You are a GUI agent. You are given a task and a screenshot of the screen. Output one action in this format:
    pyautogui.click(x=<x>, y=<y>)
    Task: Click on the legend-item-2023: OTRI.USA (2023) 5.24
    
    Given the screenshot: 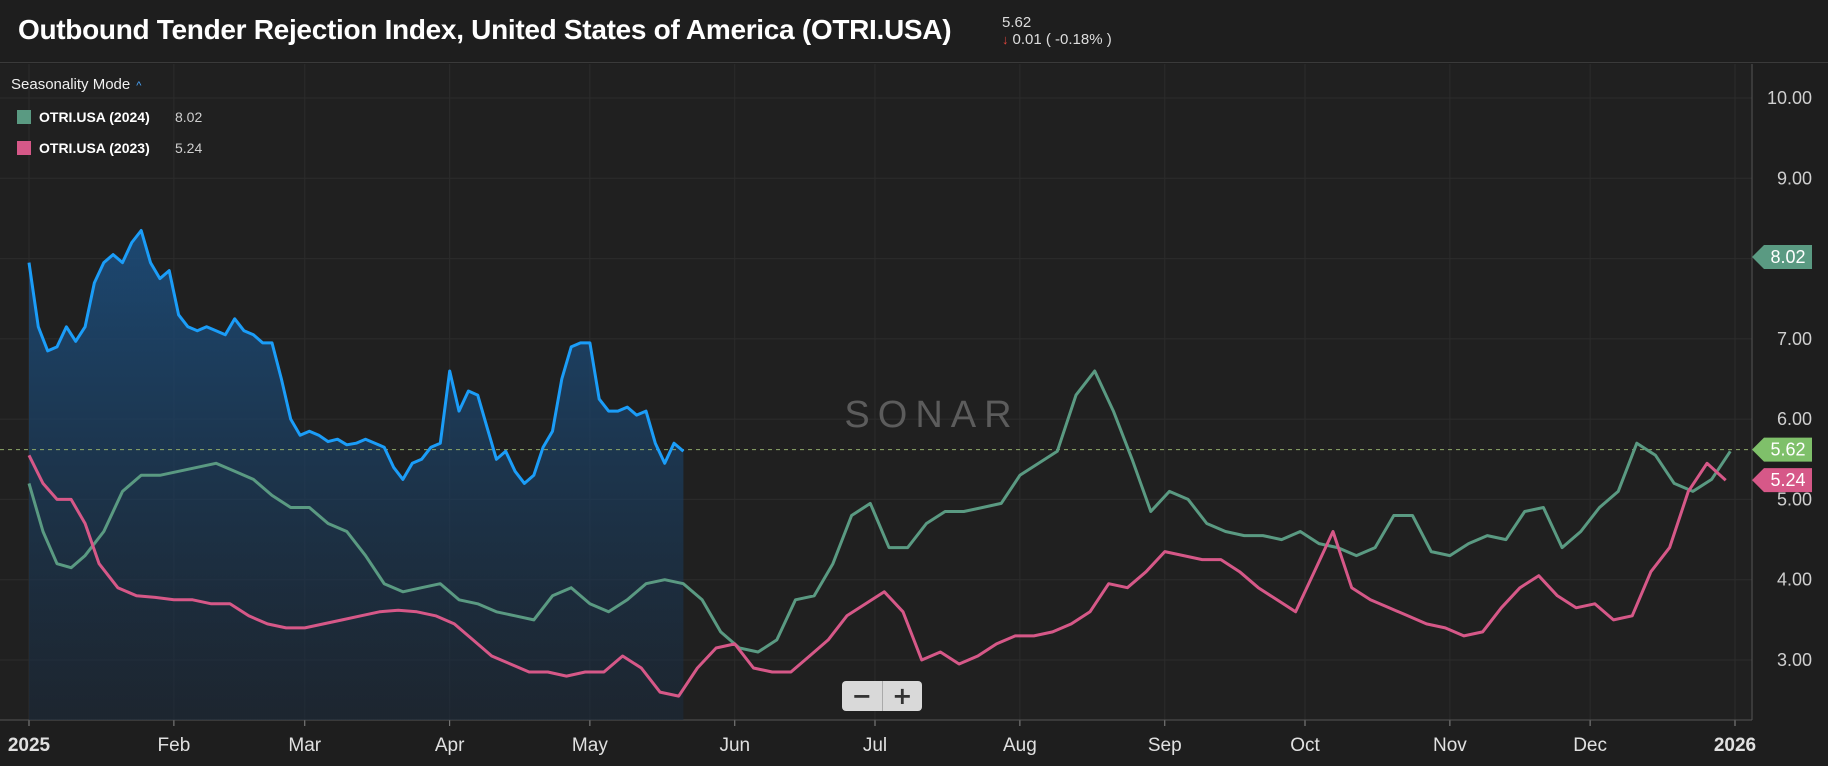 What is the action you would take?
    pyautogui.click(x=106, y=147)
    